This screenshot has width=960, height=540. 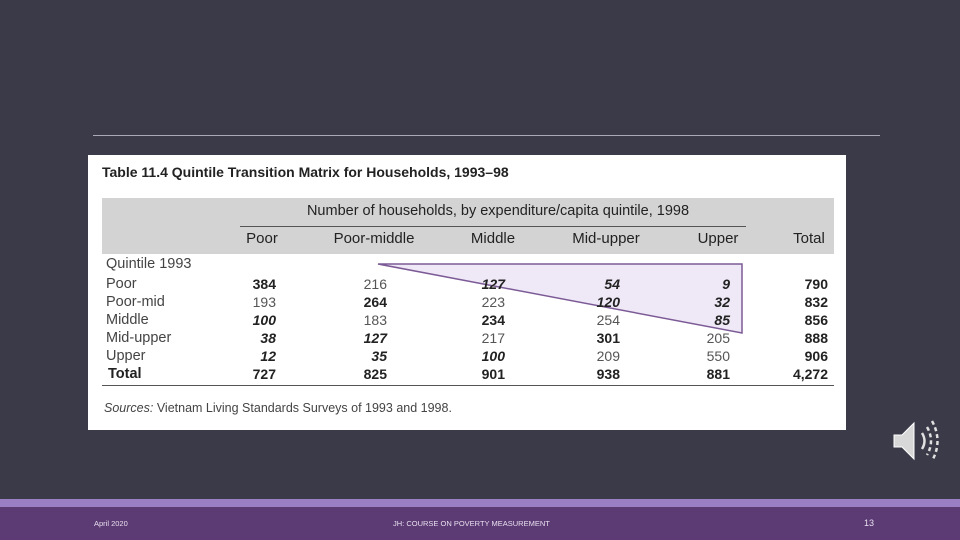 I want to click on row-label: Upper, so click(x=126, y=356).